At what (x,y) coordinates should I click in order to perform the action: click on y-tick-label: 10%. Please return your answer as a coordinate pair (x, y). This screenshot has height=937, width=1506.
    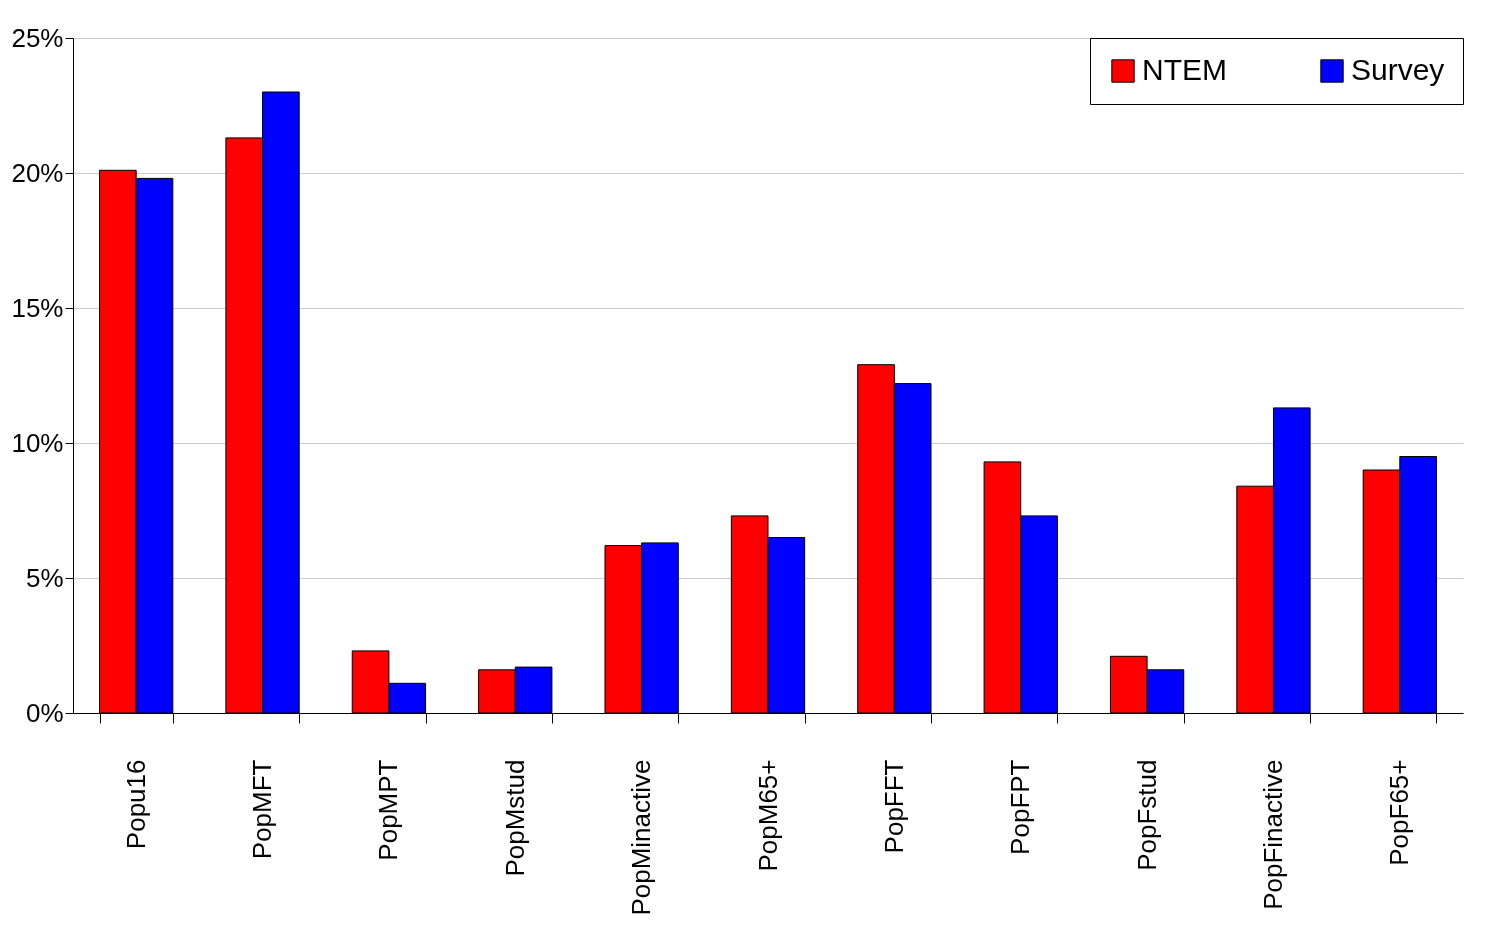
    Looking at the image, I should click on (37, 442).